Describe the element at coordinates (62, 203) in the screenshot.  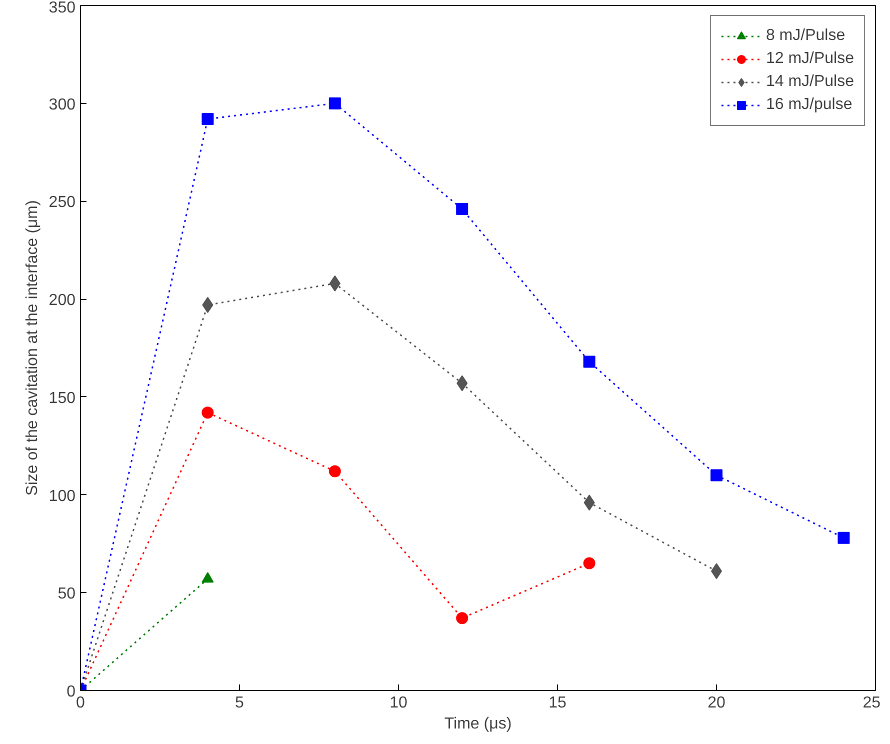
I see `y-tick-label: 250` at that location.